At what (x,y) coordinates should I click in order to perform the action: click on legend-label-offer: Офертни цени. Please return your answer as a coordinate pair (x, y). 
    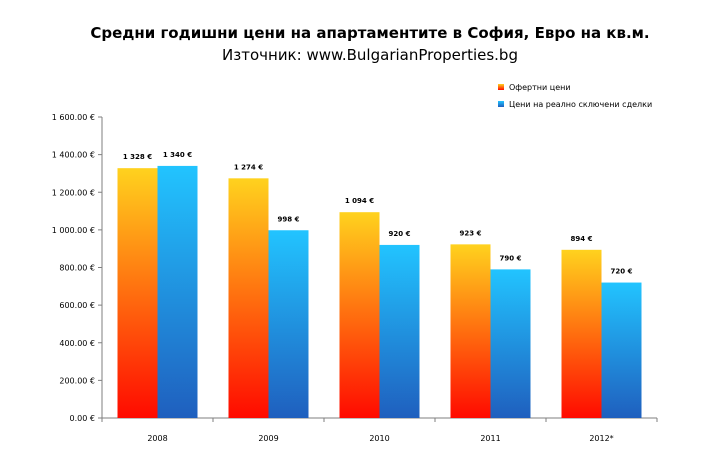
    Looking at the image, I should click on (540, 87).